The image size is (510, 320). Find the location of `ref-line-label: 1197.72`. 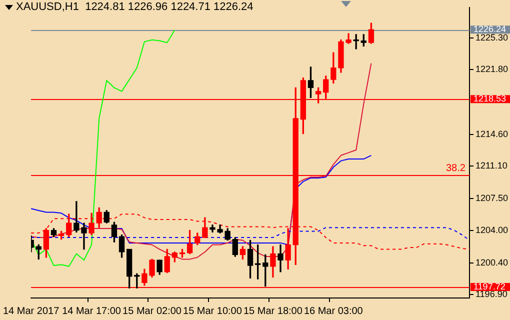

ref-line-label: 1197.72 is located at coordinates (489, 286).